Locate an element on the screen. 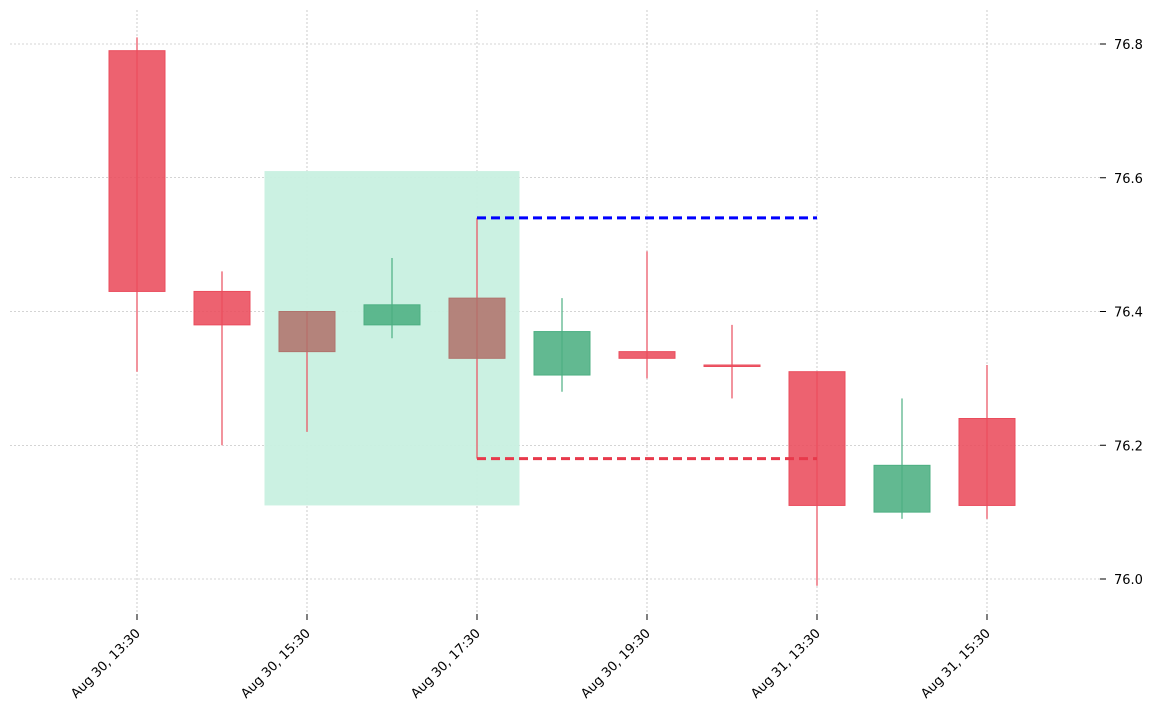 The height and width of the screenshot is (712, 1171). y-tick-label: 76.8 is located at coordinates (1128, 45).